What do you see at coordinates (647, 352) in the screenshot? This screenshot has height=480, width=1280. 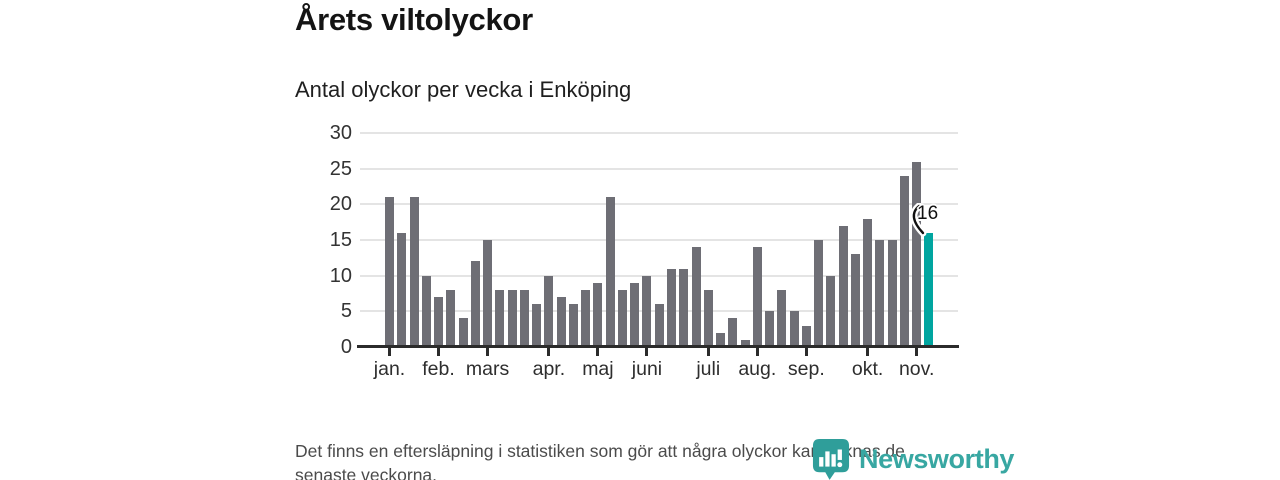 I see `x-axis-tick-juni` at bounding box center [647, 352].